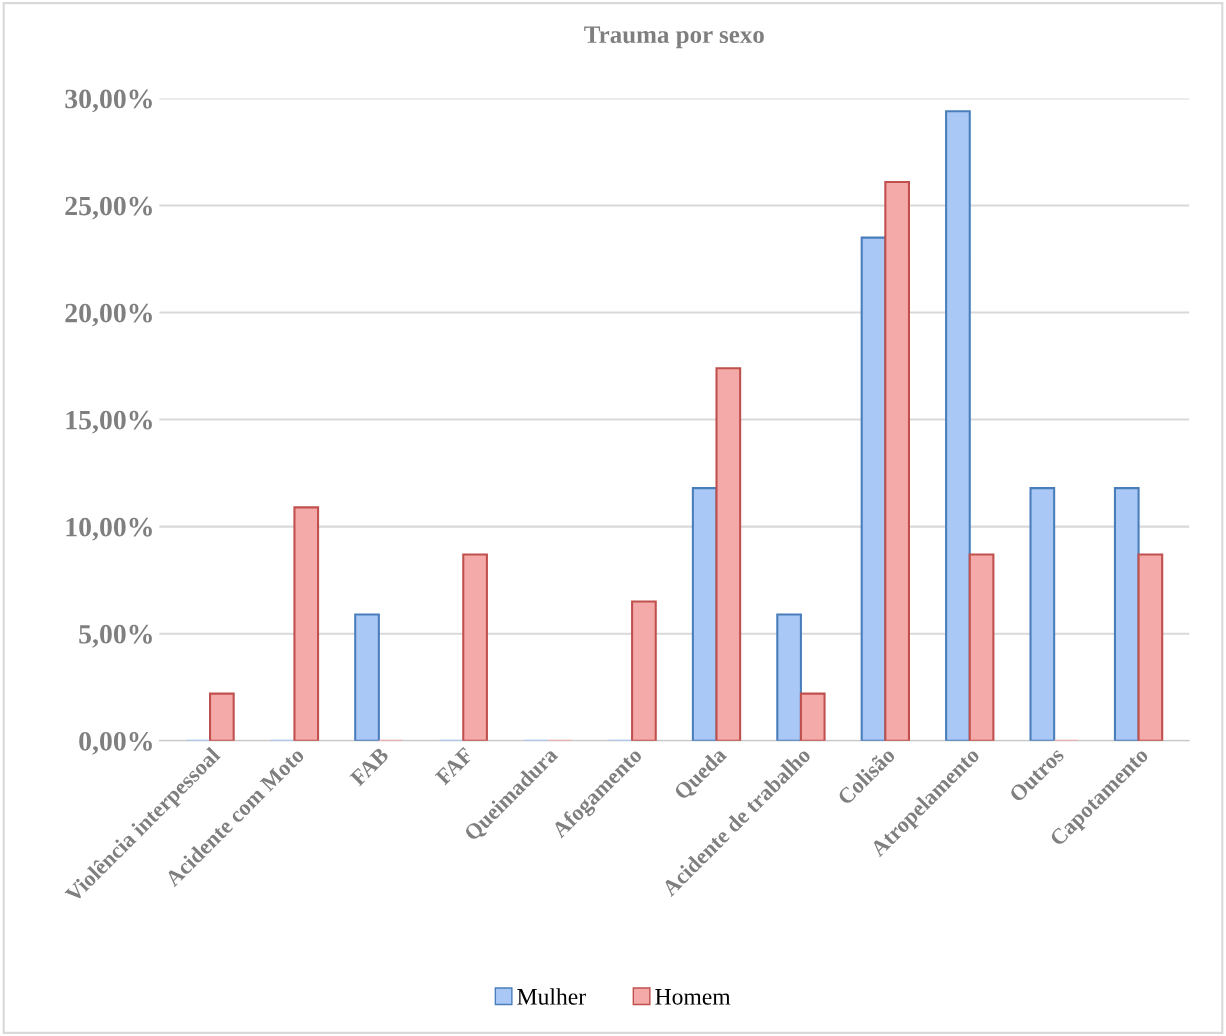  Describe the element at coordinates (115, 636) in the screenshot. I see `y-tick-label: 5,00%` at that location.